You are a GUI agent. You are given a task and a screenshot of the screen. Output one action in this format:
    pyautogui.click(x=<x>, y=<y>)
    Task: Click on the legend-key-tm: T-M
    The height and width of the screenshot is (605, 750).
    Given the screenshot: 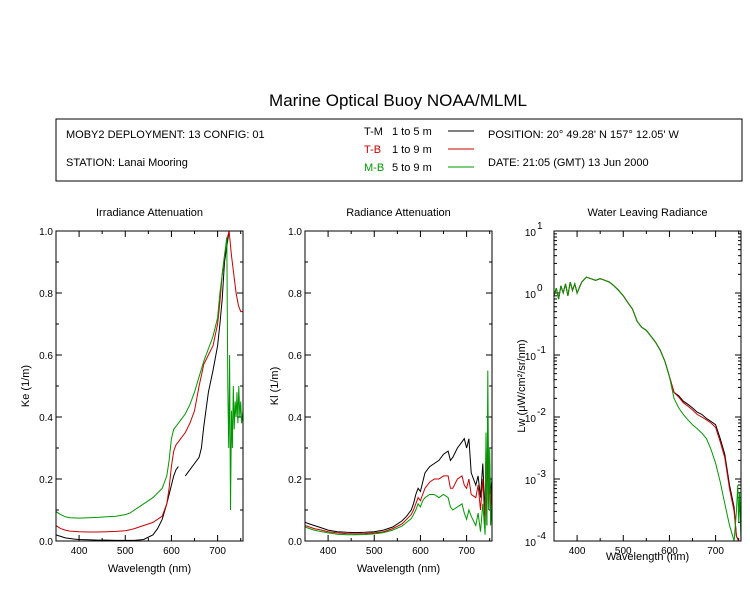 What is the action you would take?
    pyautogui.click(x=373, y=132)
    